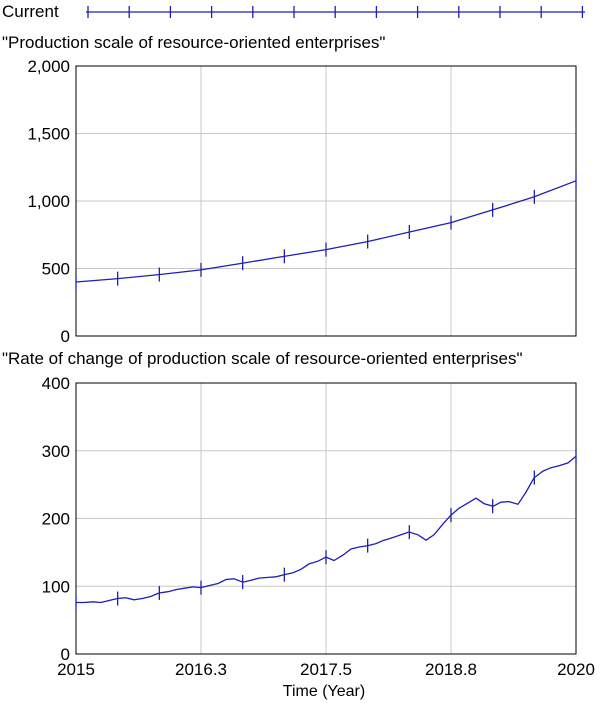 The image size is (600, 703). Describe the element at coordinates (576, 669) in the screenshot. I see `x-tick-label: 2020` at that location.